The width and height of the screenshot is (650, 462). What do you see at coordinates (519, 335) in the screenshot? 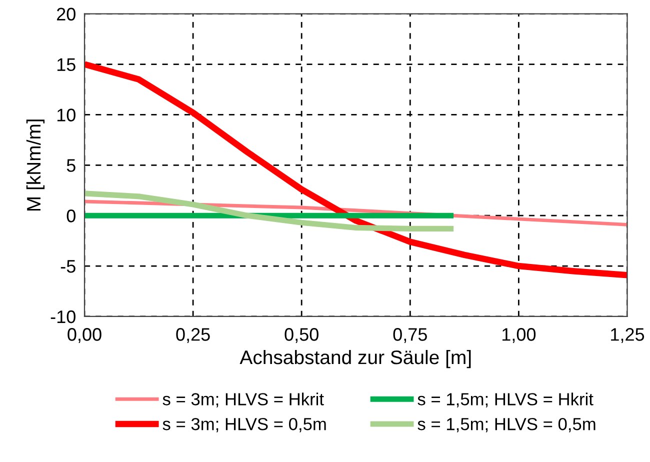
I see `x-tick-label: 1,00` at bounding box center [519, 335].